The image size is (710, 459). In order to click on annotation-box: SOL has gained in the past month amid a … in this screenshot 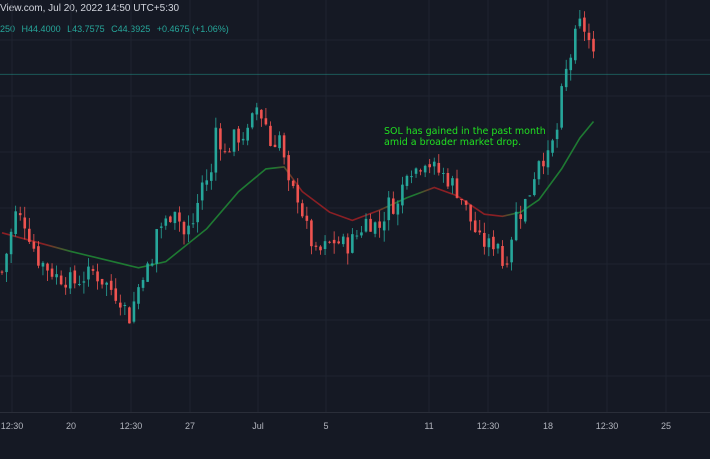, I will do `click(484, 137)`.